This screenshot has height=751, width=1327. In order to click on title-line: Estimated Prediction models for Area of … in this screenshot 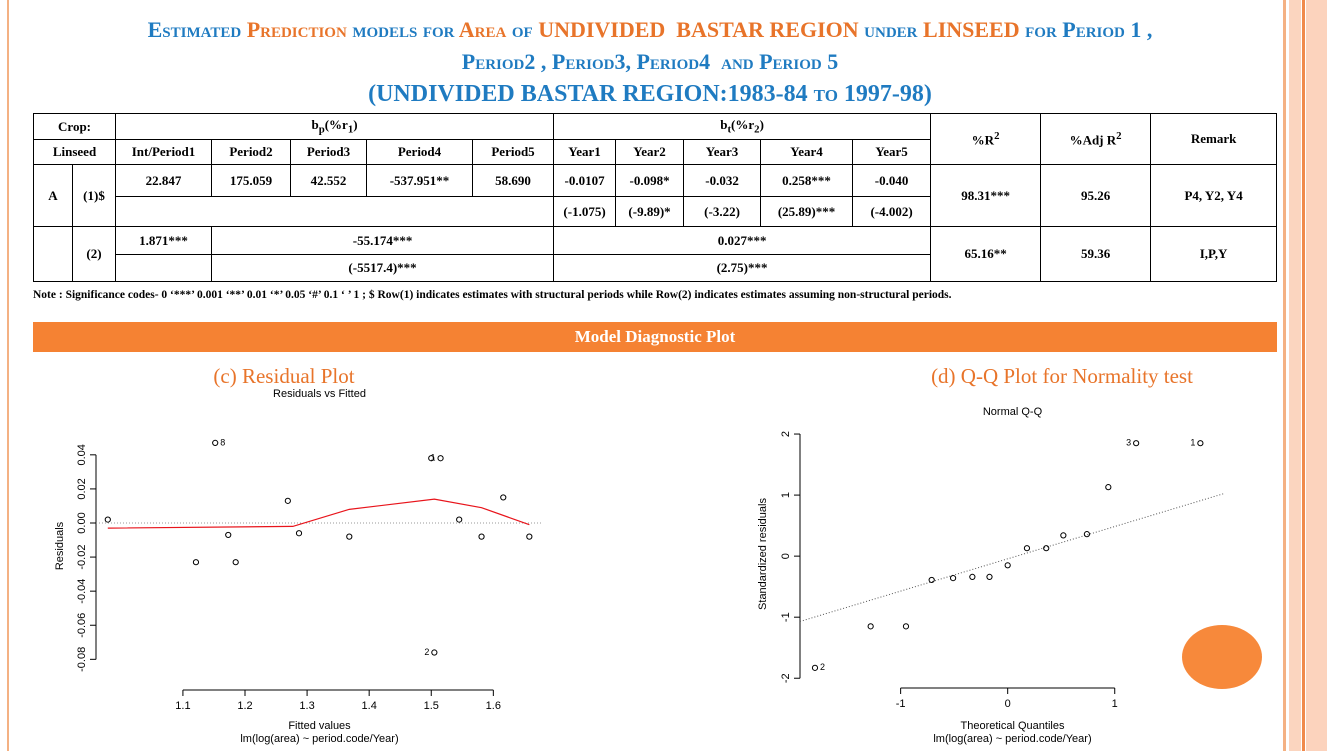, I will do `click(650, 30)`.